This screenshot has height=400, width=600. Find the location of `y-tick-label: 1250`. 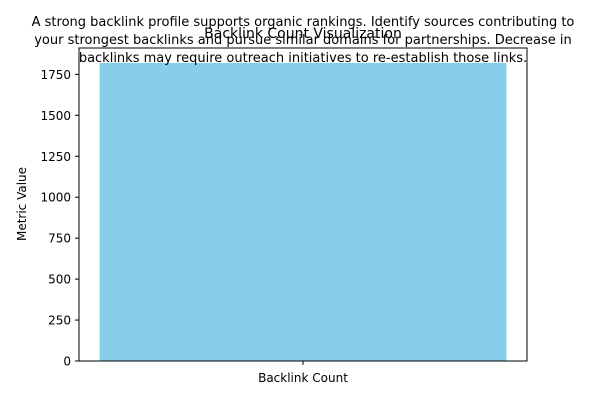

y-tick-label: 1250 is located at coordinates (55, 157).